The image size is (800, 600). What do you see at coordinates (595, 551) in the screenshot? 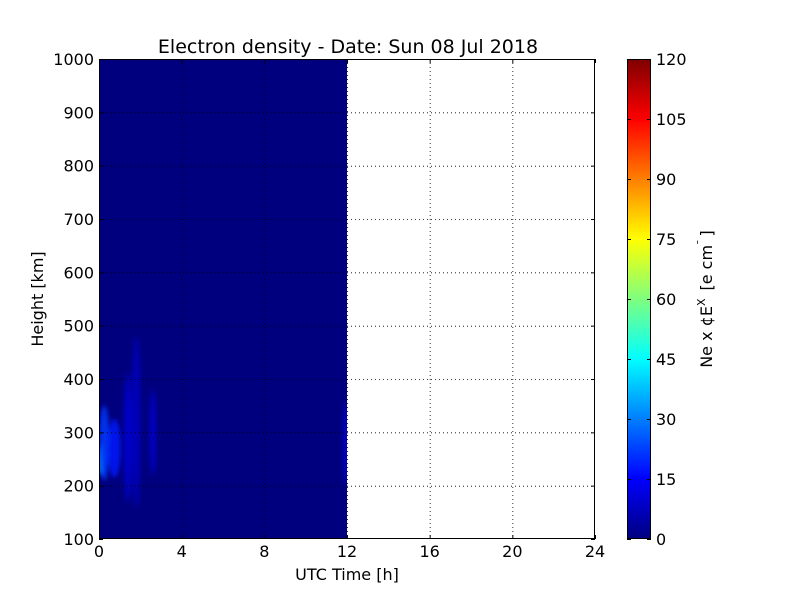
I see `x-tick-label: 24` at bounding box center [595, 551].